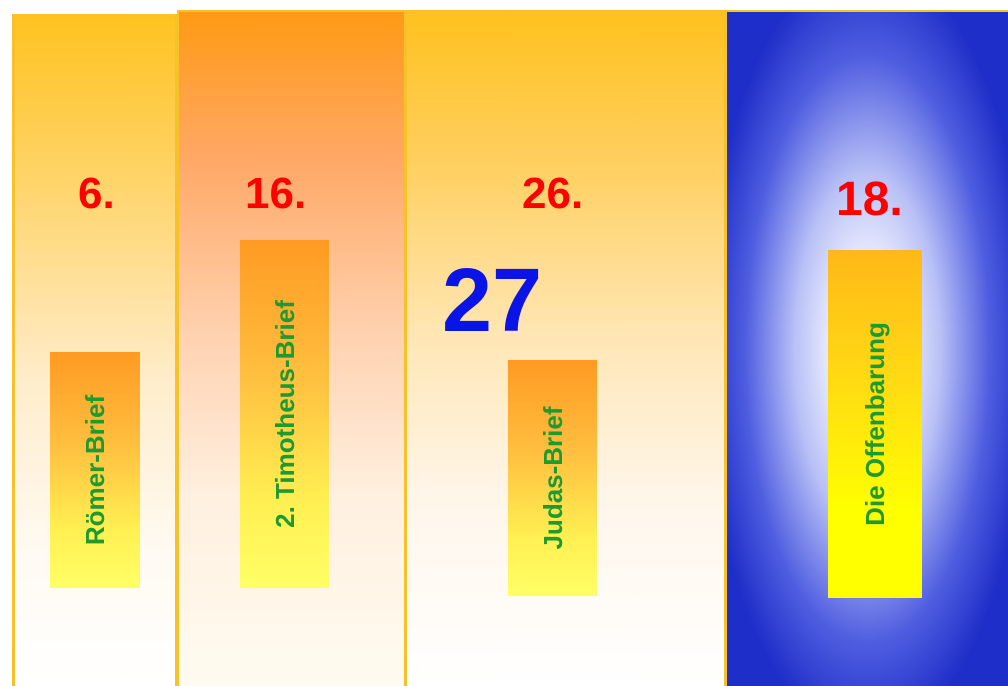 This screenshot has width=1008, height=686. I want to click on book-title-timotheus: 2. Timotheus-Brief, so click(284, 414).